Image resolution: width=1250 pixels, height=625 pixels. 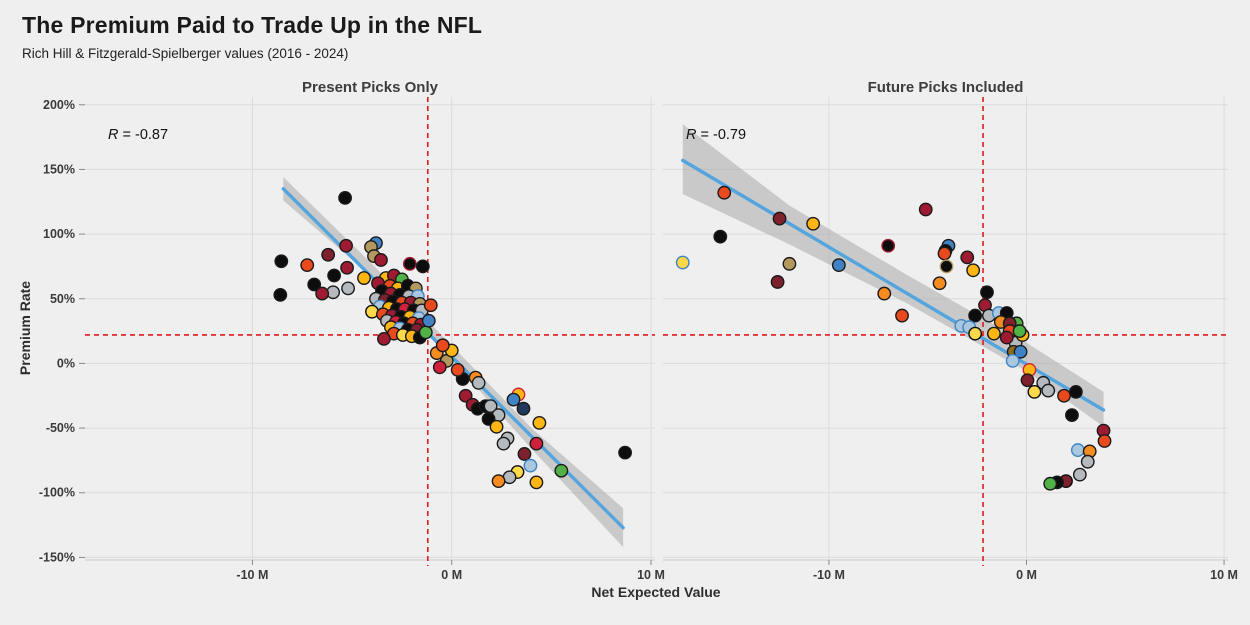 I want to click on chart-title: The Premium Paid to Trade Up in the NFL, so click(x=252, y=25).